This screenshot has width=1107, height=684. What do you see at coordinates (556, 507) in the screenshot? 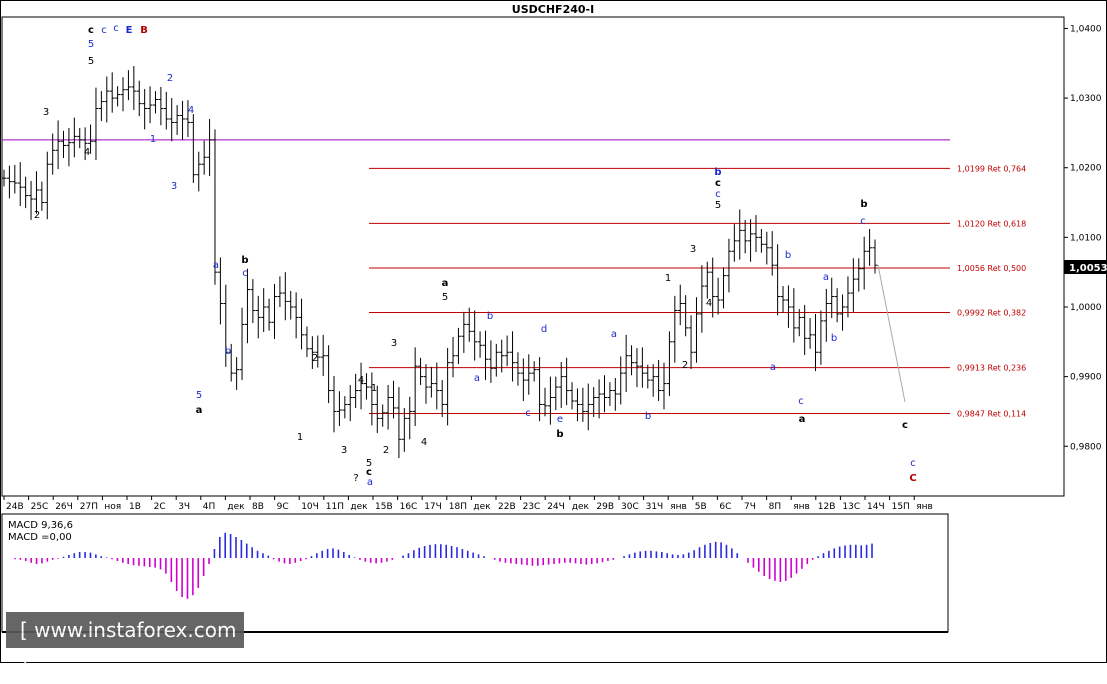
I see `x-tick-label: 24Ч` at bounding box center [556, 507].